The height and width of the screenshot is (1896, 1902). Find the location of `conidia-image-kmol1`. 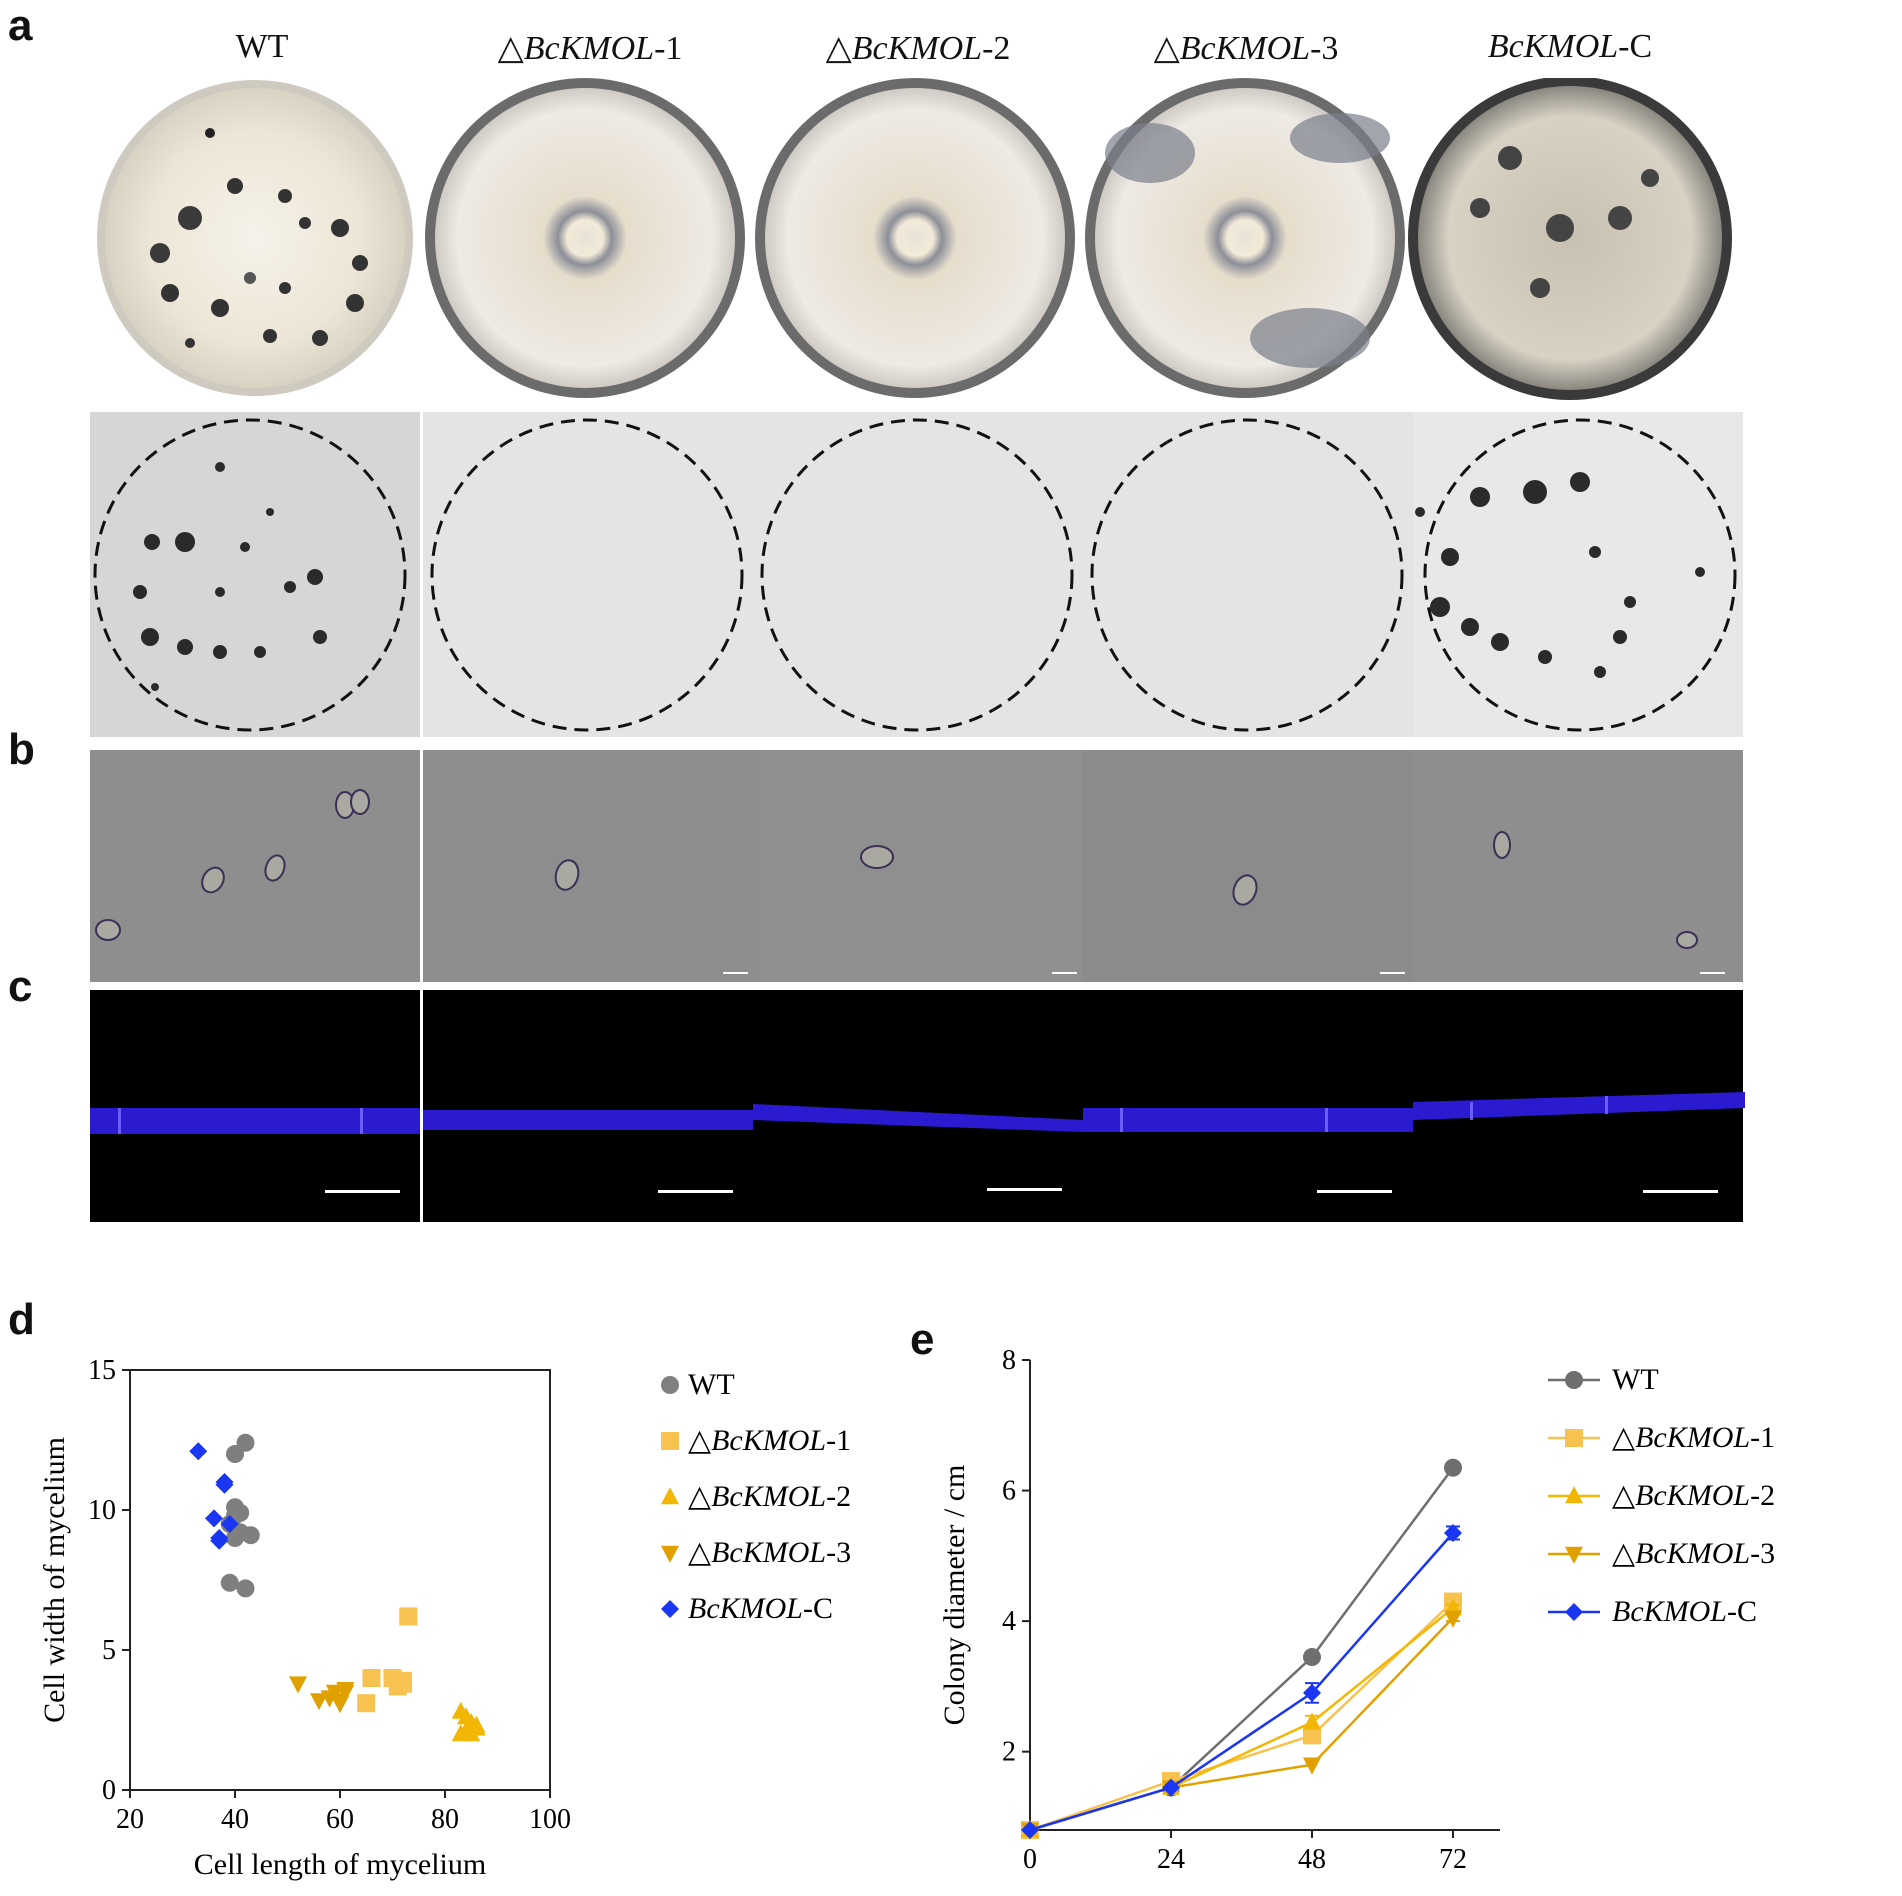

conidia-image-kmol1 is located at coordinates (588, 866).